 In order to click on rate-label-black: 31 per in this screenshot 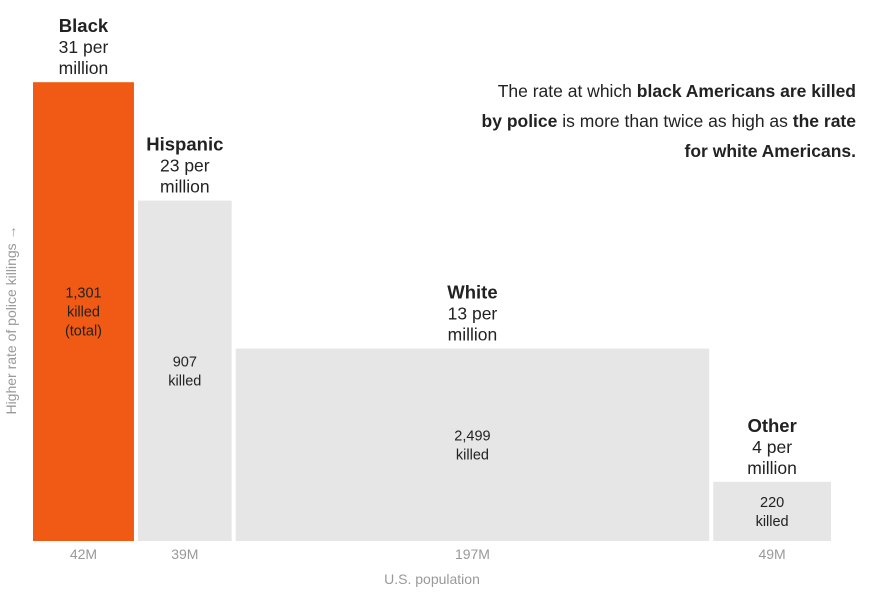, I will do `click(84, 47)`.